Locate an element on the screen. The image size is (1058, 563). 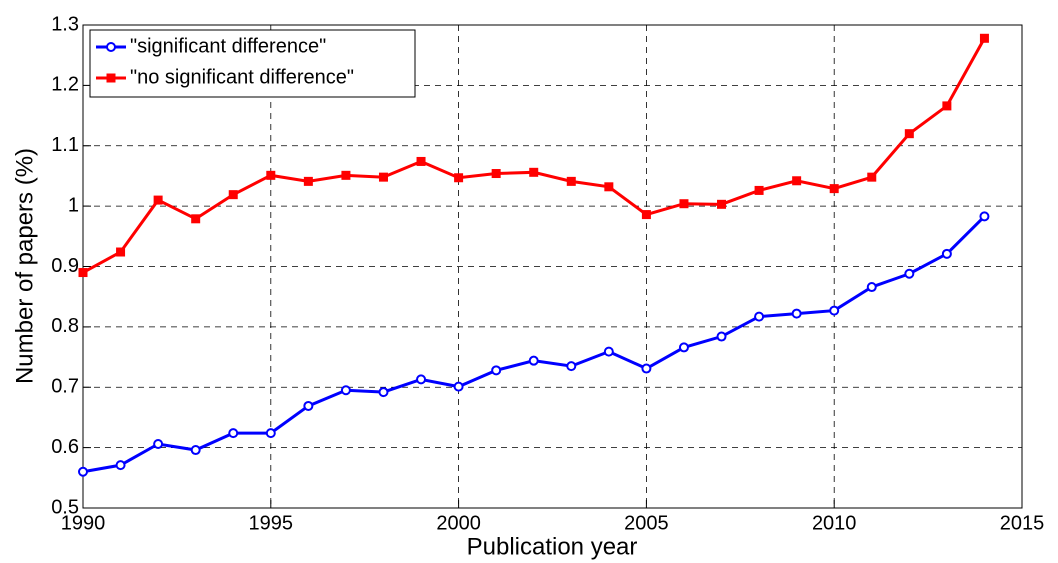
x-tick-label: 2015 is located at coordinates (1022, 523).